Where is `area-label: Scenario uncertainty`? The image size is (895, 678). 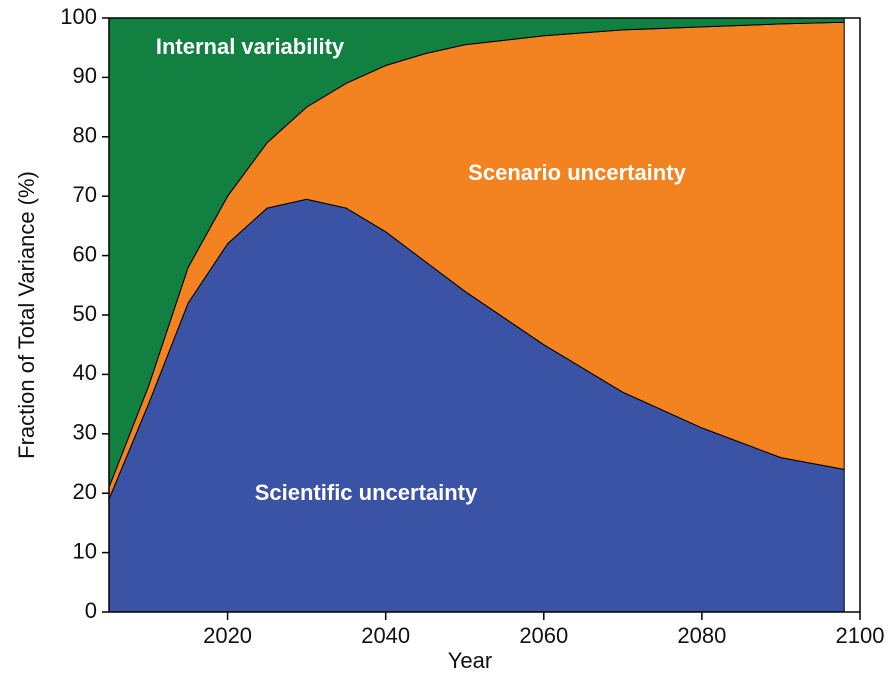
area-label: Scenario uncertainty is located at coordinates (577, 172).